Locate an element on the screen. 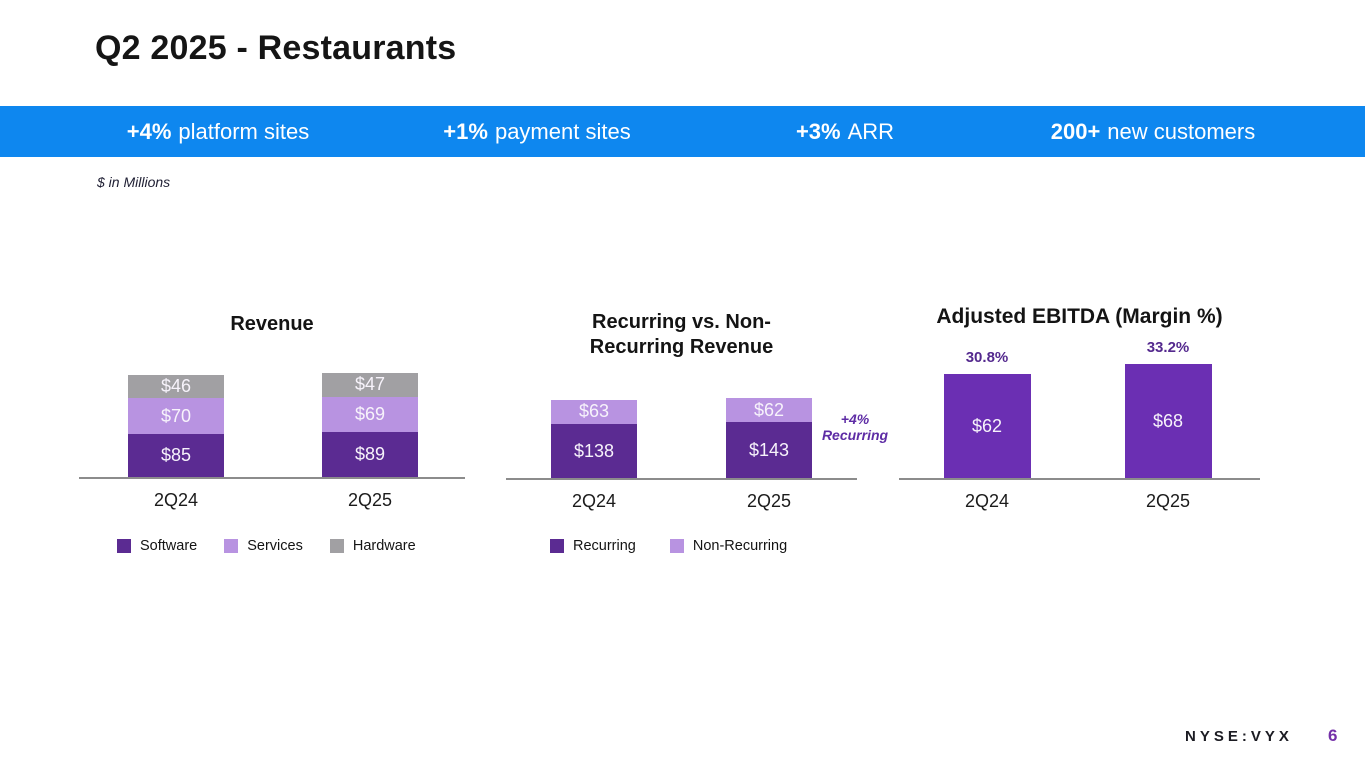  banner-item-platform-sites: +4% platform sites is located at coordinates (218, 132).